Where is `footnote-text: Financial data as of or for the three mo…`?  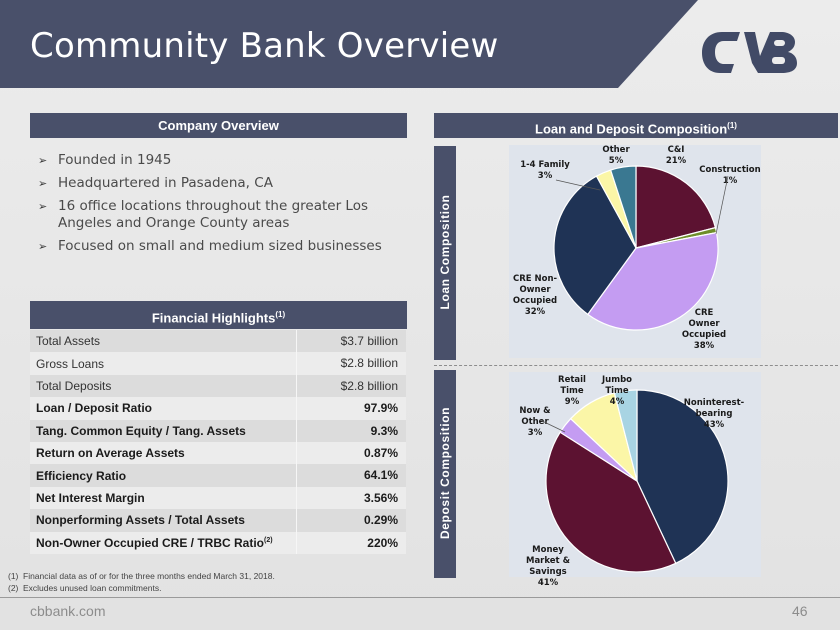 footnote-text: Financial data as of or for the three mo… is located at coordinates (149, 576).